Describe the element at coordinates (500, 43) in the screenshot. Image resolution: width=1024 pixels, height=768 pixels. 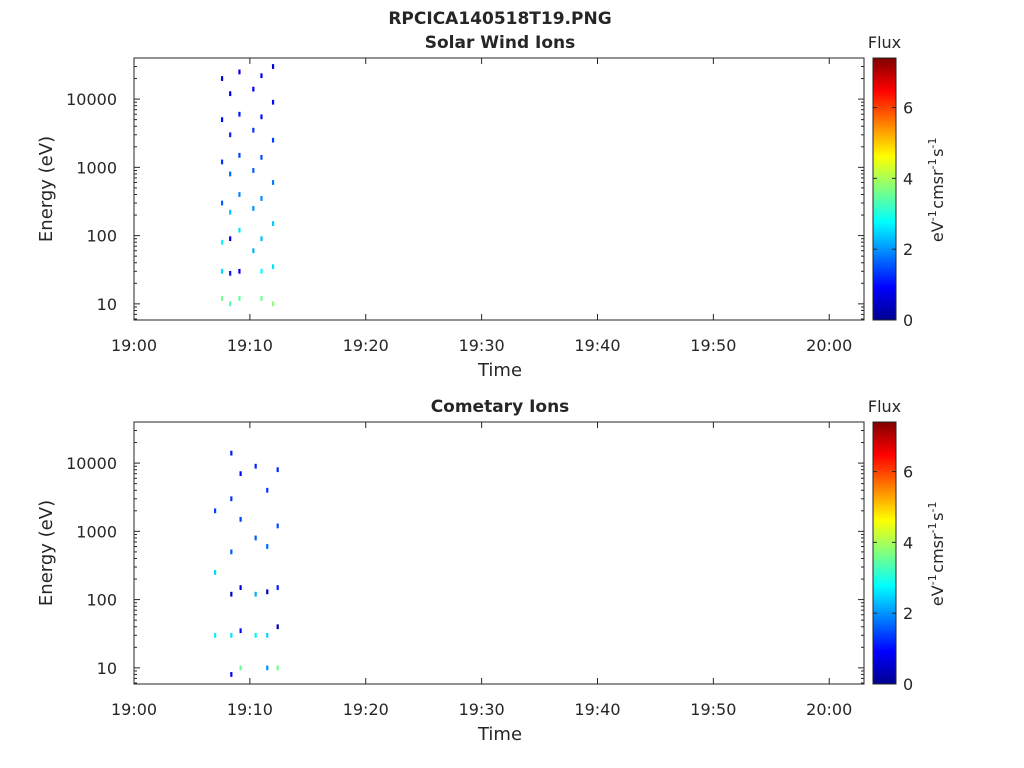
I see `panel-title: Solar Wind Ions` at that location.